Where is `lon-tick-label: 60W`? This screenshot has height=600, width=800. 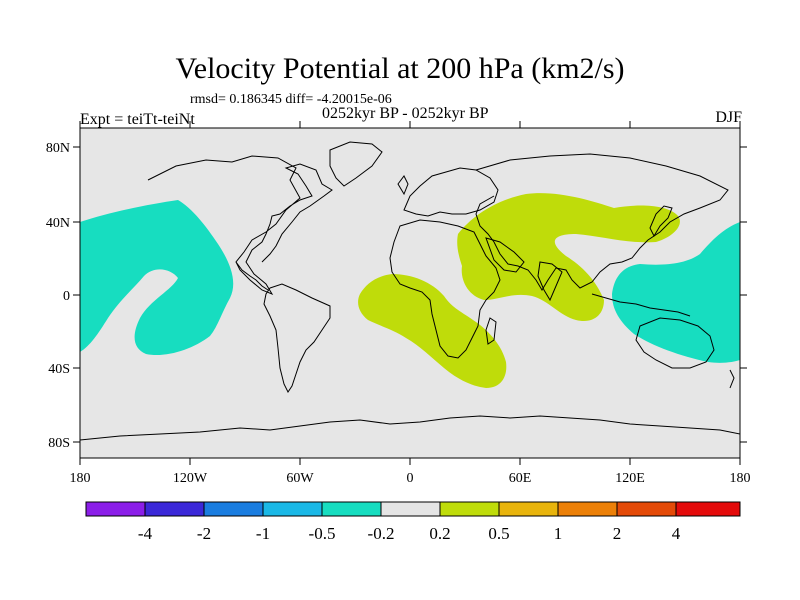 lon-tick-label: 60W is located at coordinates (300, 478).